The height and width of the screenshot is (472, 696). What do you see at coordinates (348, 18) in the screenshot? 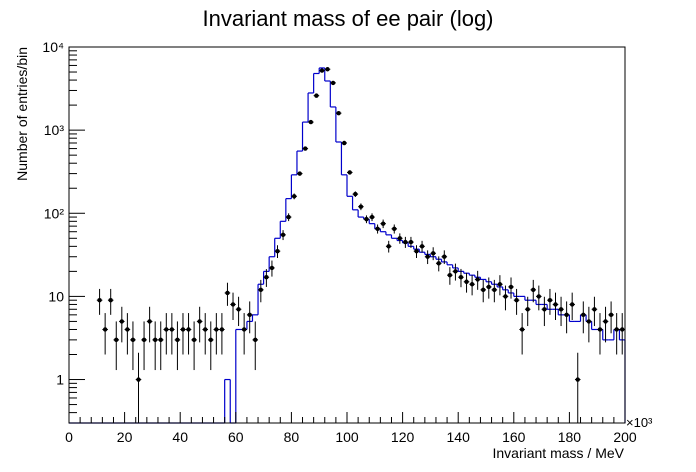
I see `chart-title: Invariant mass of ee pair (log)` at bounding box center [348, 18].